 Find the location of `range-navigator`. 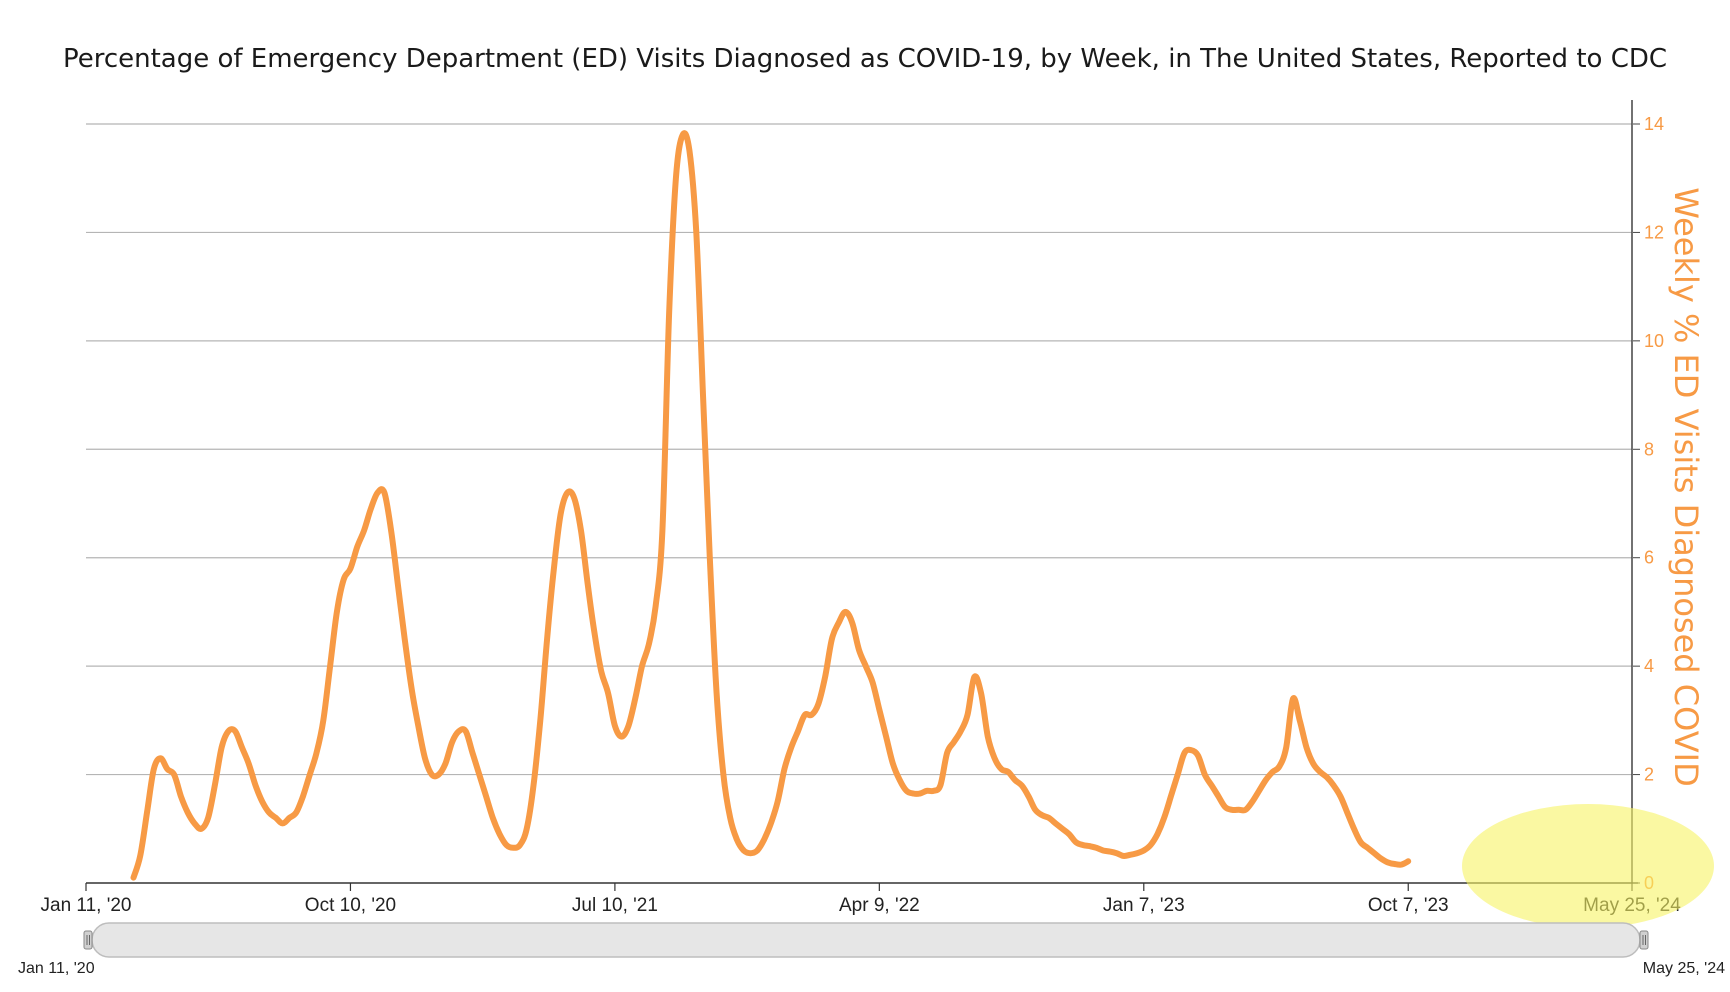

range-navigator is located at coordinates (866, 940).